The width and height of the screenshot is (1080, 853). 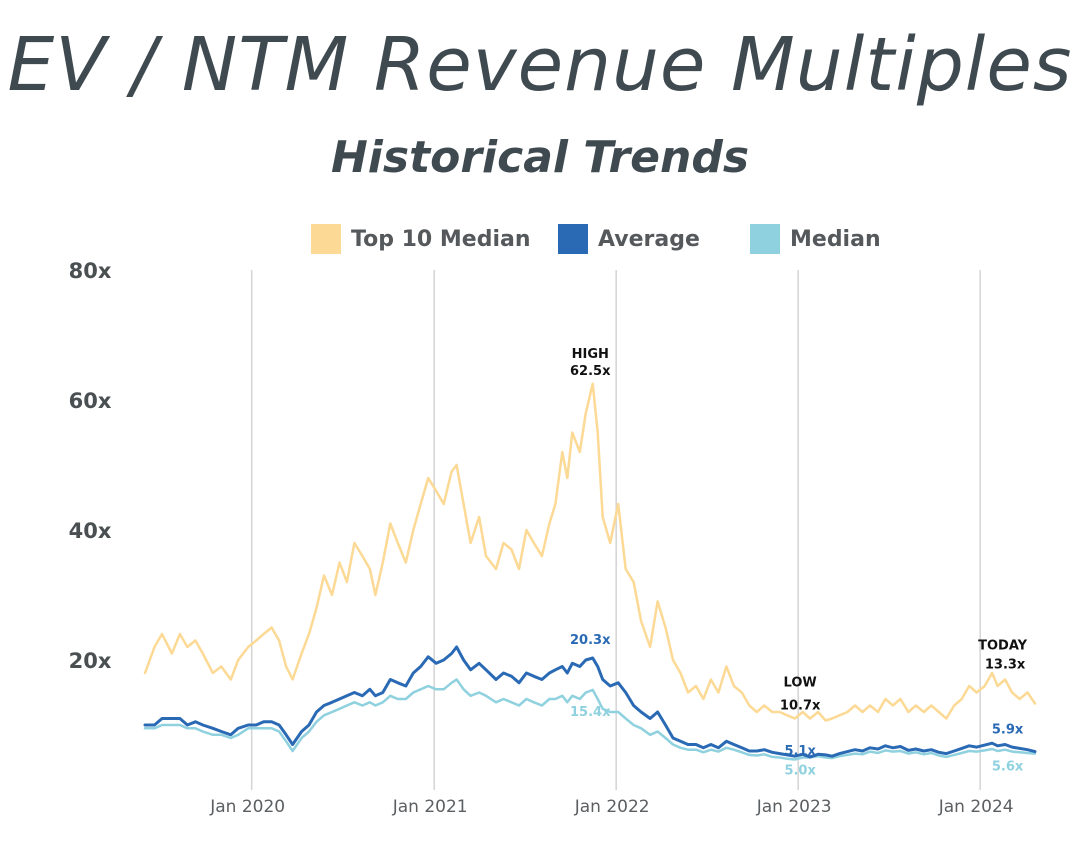 What do you see at coordinates (765, 239) in the screenshot?
I see `legend-swatch-median` at bounding box center [765, 239].